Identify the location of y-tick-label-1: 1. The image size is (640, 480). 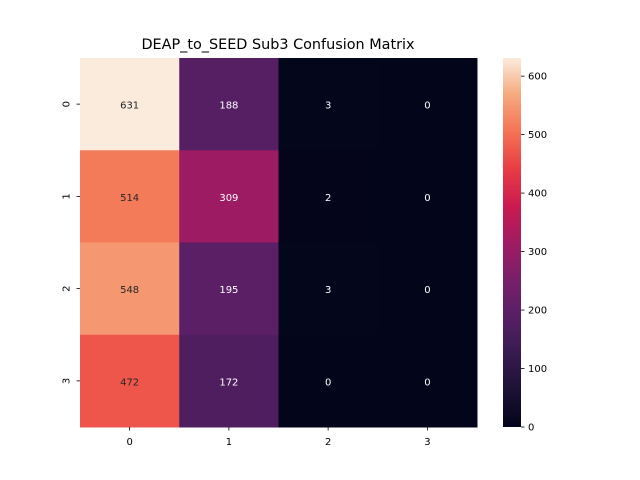
(67, 196).